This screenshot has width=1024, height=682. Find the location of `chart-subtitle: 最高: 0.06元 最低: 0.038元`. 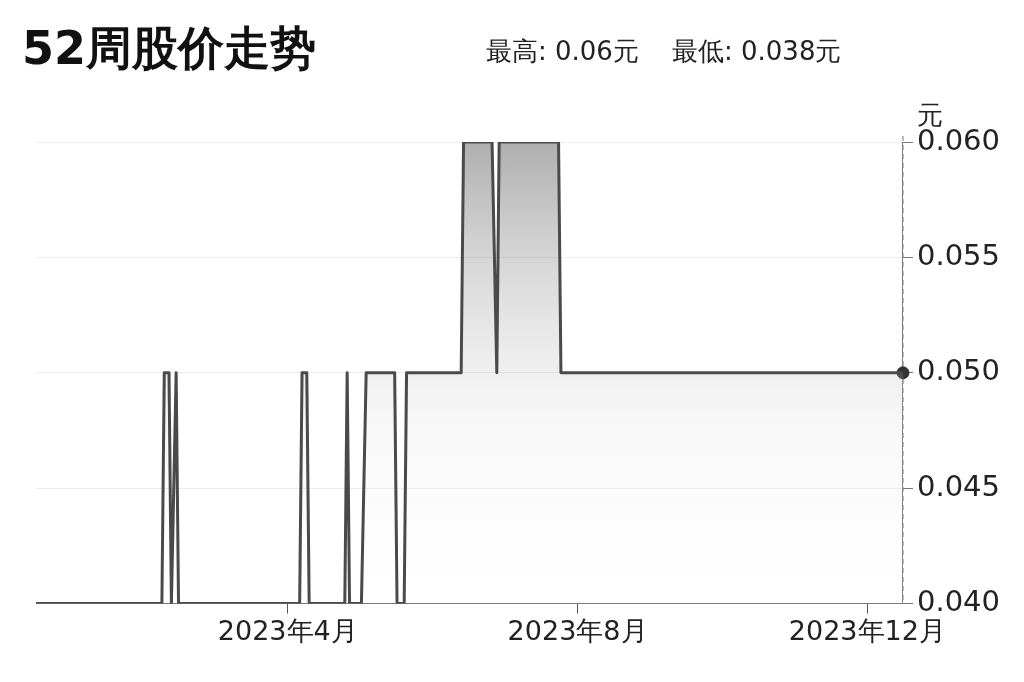

chart-subtitle: 最高: 0.06元 最低: 0.038元 is located at coordinates (664, 51).